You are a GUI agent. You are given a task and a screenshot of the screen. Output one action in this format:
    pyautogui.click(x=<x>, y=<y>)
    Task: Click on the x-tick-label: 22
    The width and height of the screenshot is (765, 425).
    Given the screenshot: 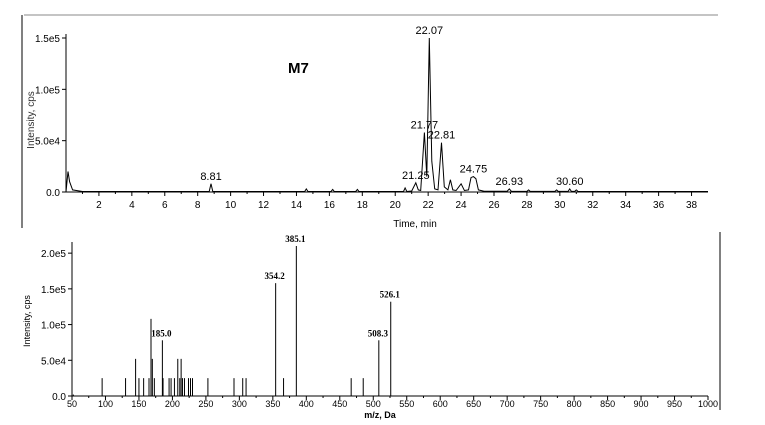 What is the action you would take?
    pyautogui.click(x=429, y=205)
    